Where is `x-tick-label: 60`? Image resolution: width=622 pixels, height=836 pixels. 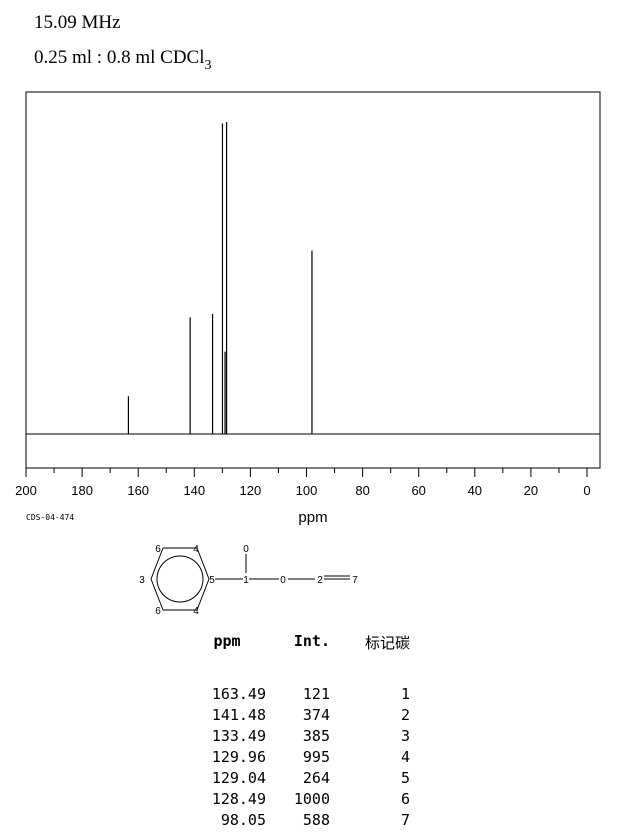 x-tick-label: 60 is located at coordinates (418, 490).